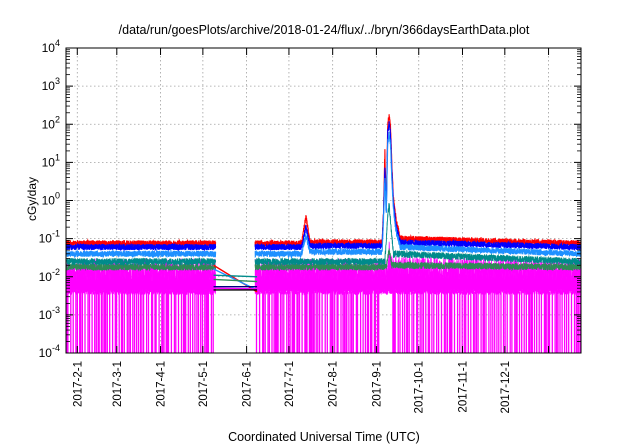 This screenshot has height=448, width=640. I want to click on y-tick-label: 10¹, so click(51, 160).